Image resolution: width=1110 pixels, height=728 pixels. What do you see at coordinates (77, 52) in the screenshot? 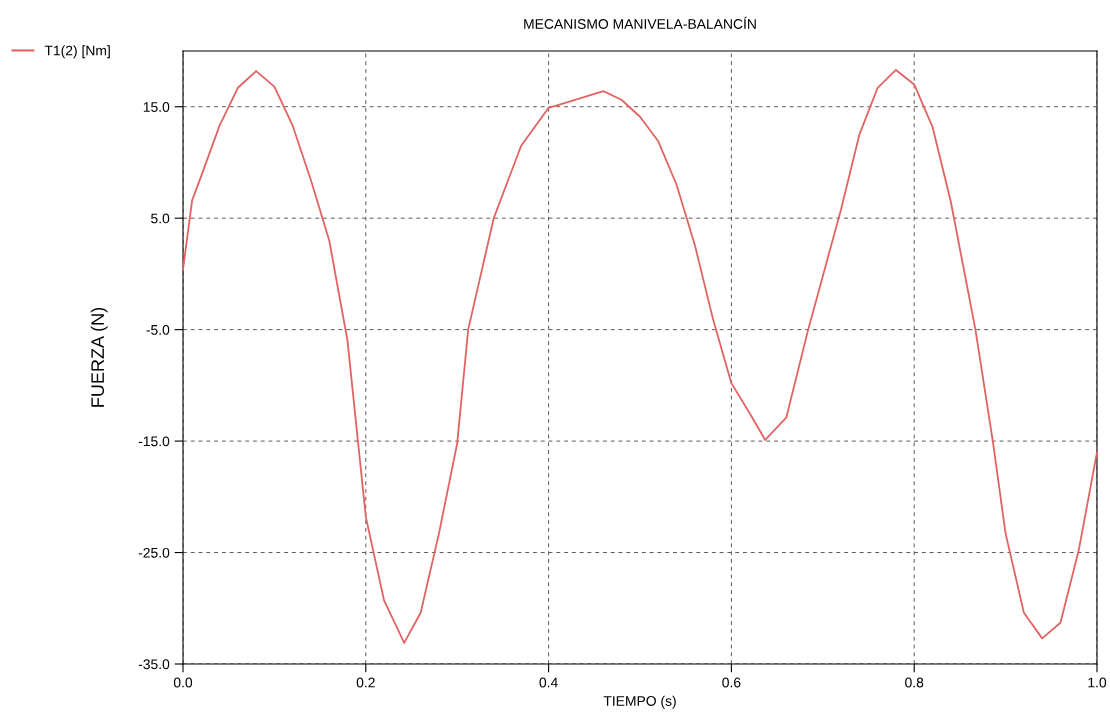
I see `legend-label: T1(2) [Nm]` at bounding box center [77, 52].